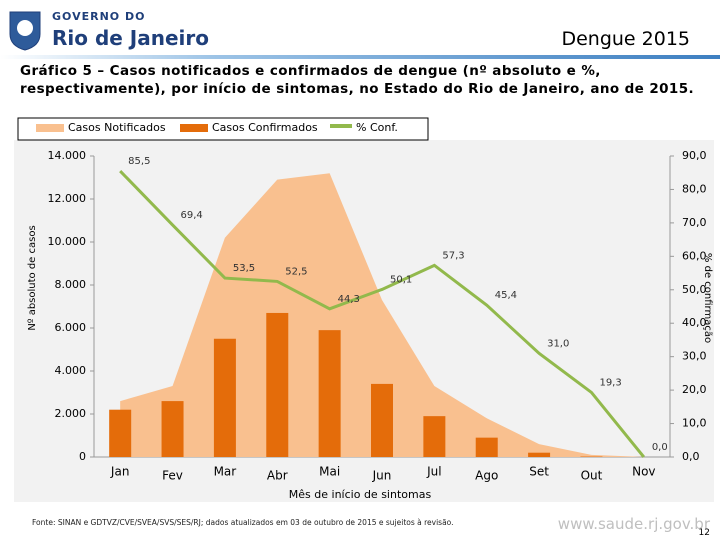 This screenshot has height=540, width=720. Describe the element at coordinates (377, 127) in the screenshot. I see `legend-label: % Conf.` at that location.